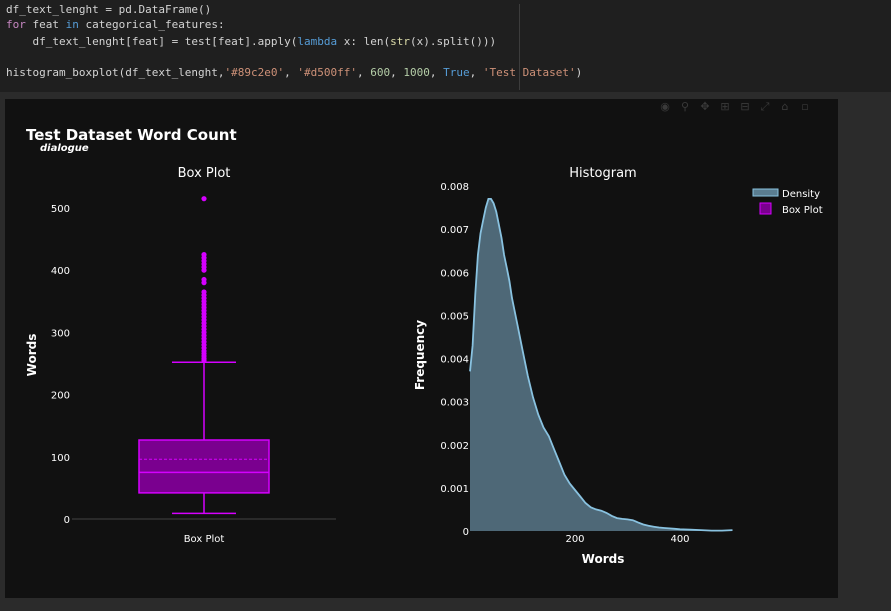 Image resolution: width=891 pixels, height=611 pixels. What do you see at coordinates (454, 273) in the screenshot?
I see `hist-y-tick-label: 0.006` at bounding box center [454, 273].